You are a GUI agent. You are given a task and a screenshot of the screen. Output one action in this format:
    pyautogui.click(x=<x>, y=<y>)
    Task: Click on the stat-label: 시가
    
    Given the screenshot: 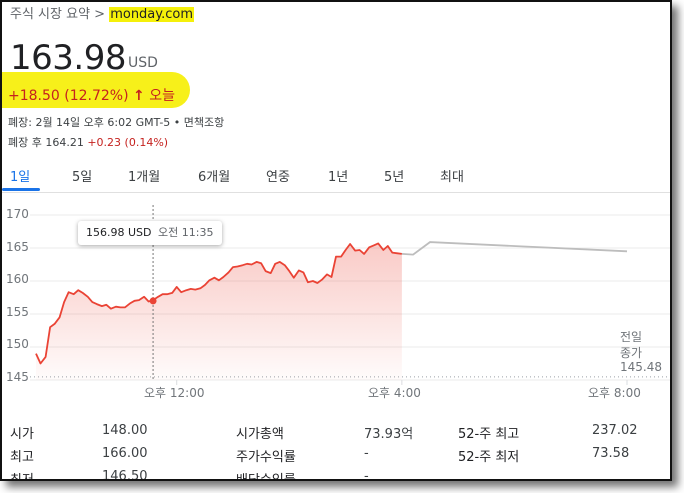 What is the action you would take?
    pyautogui.click(x=22, y=434)
    